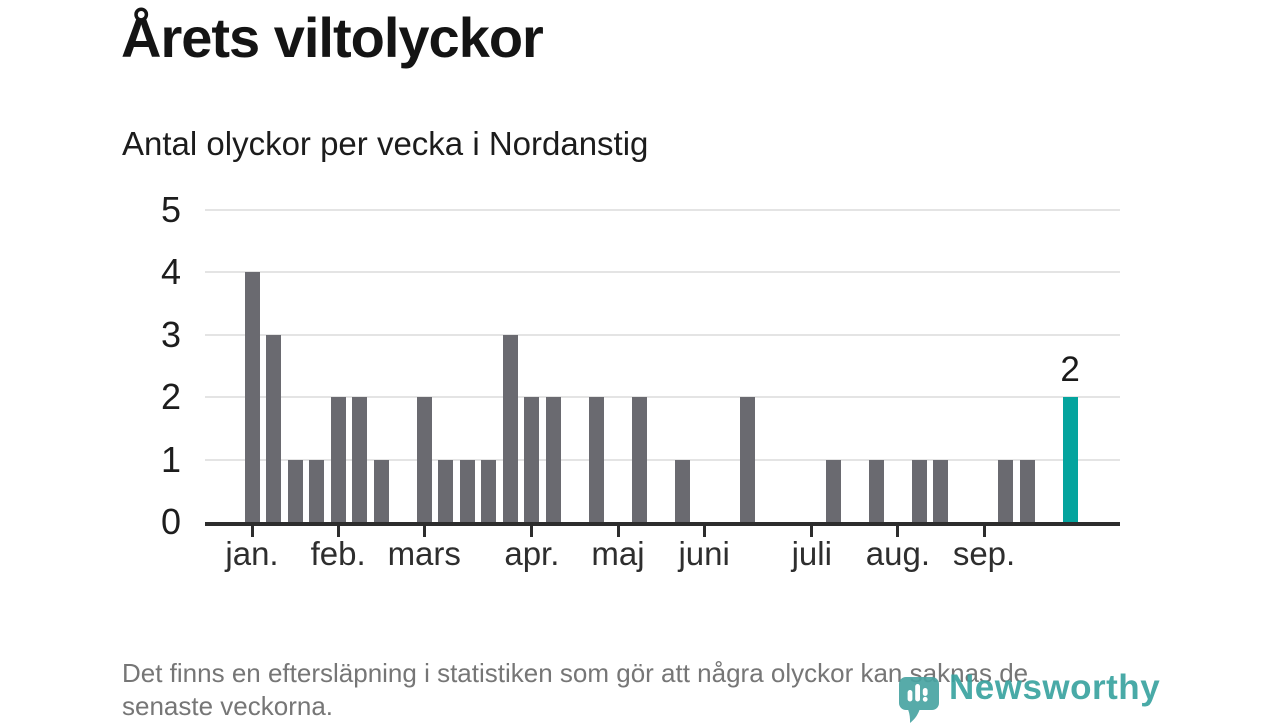  I want to click on x-tick-label-maj: maj, so click(618, 553).